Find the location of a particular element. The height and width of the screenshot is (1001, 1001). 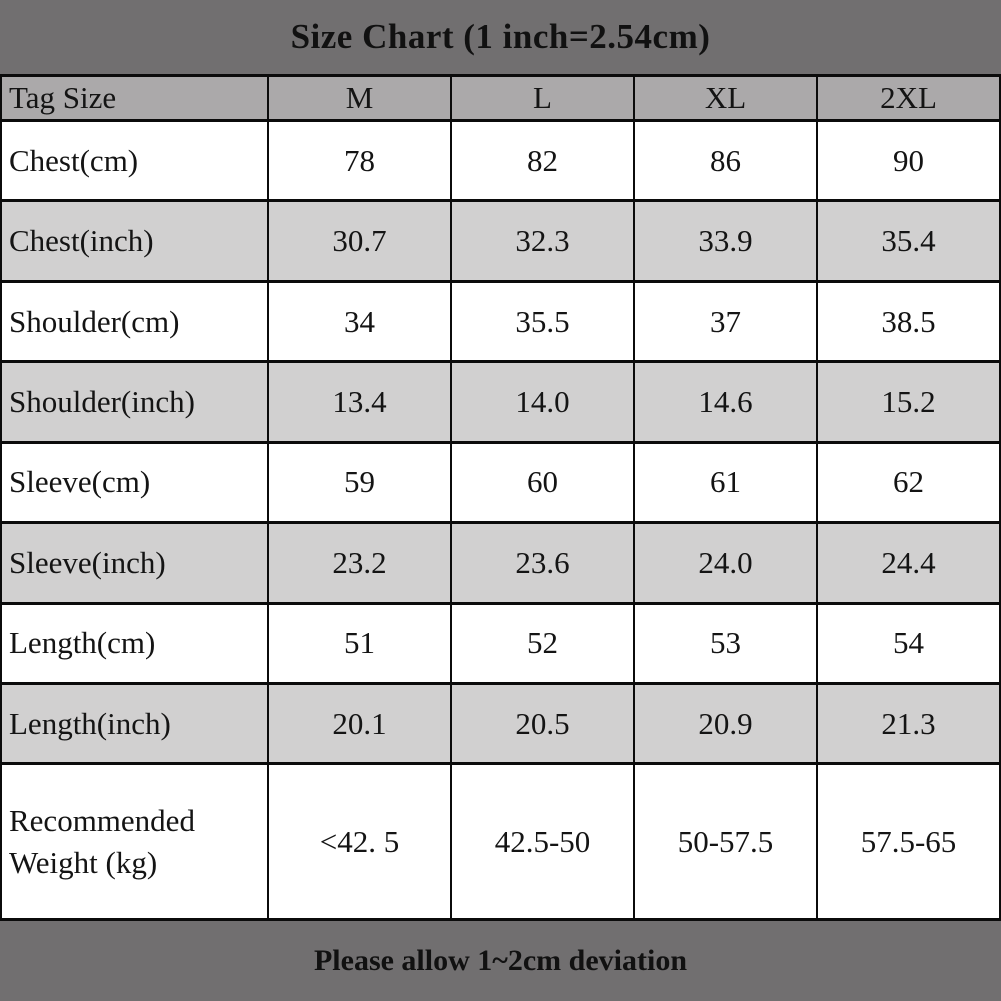

value-cell: 21.3 is located at coordinates (908, 724).